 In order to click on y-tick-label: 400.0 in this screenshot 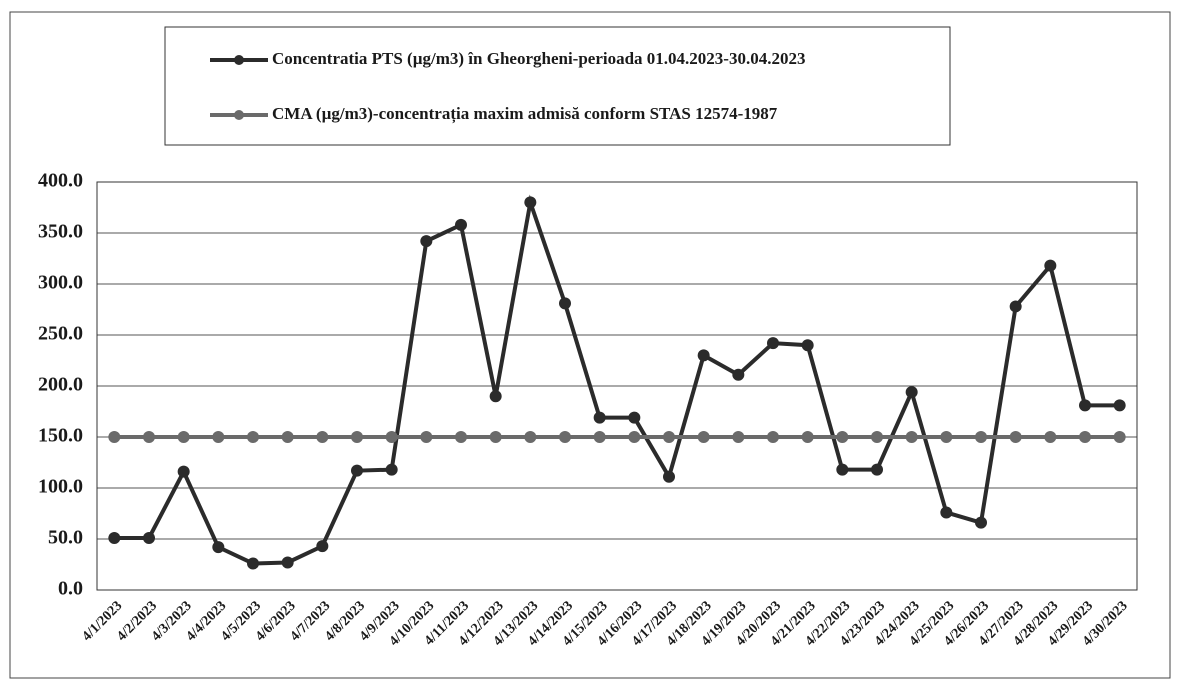, I will do `click(60, 181)`.